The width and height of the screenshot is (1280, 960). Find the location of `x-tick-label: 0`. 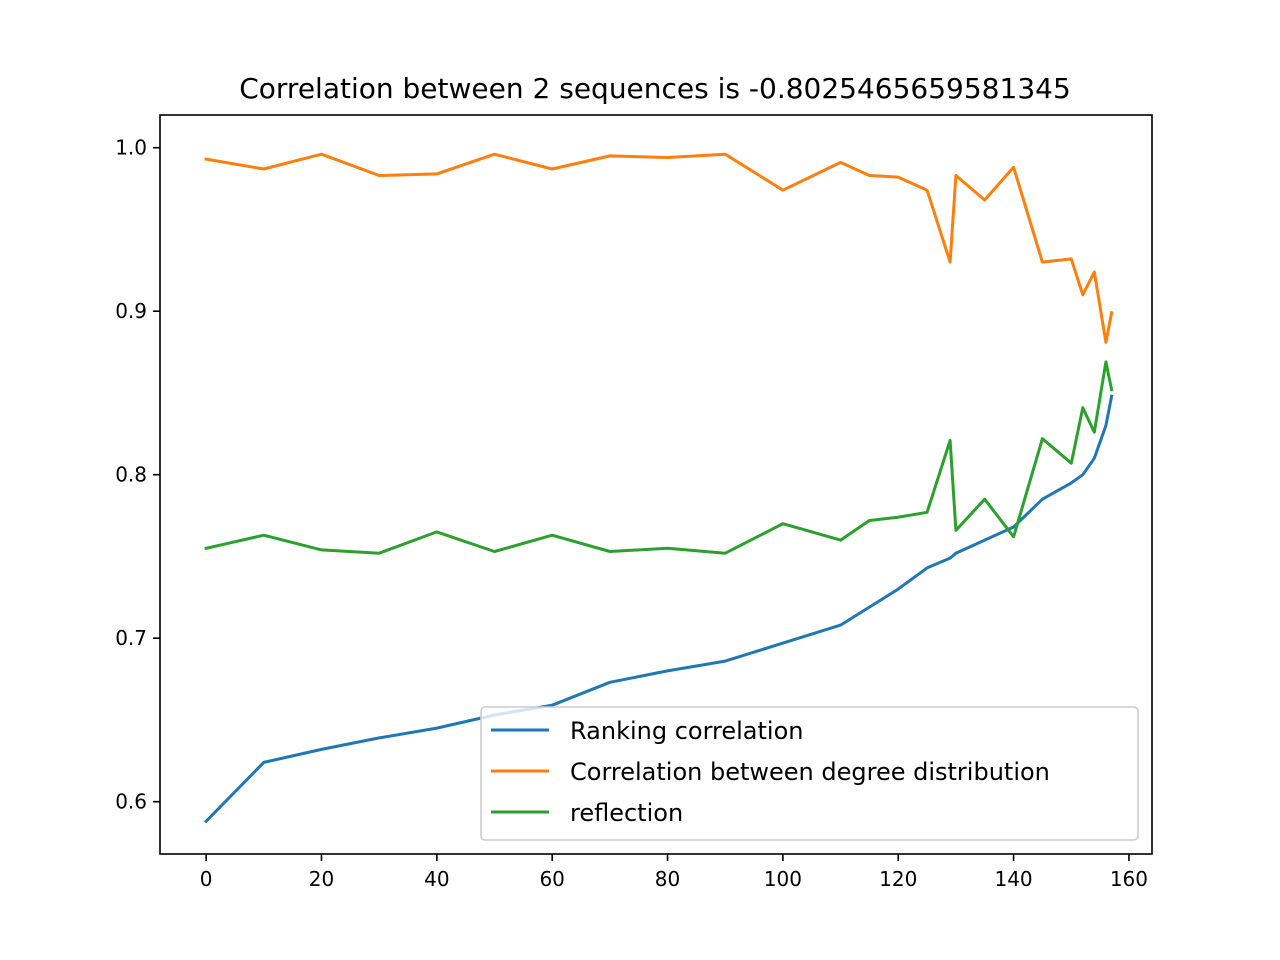

x-tick-label: 0 is located at coordinates (206, 879).